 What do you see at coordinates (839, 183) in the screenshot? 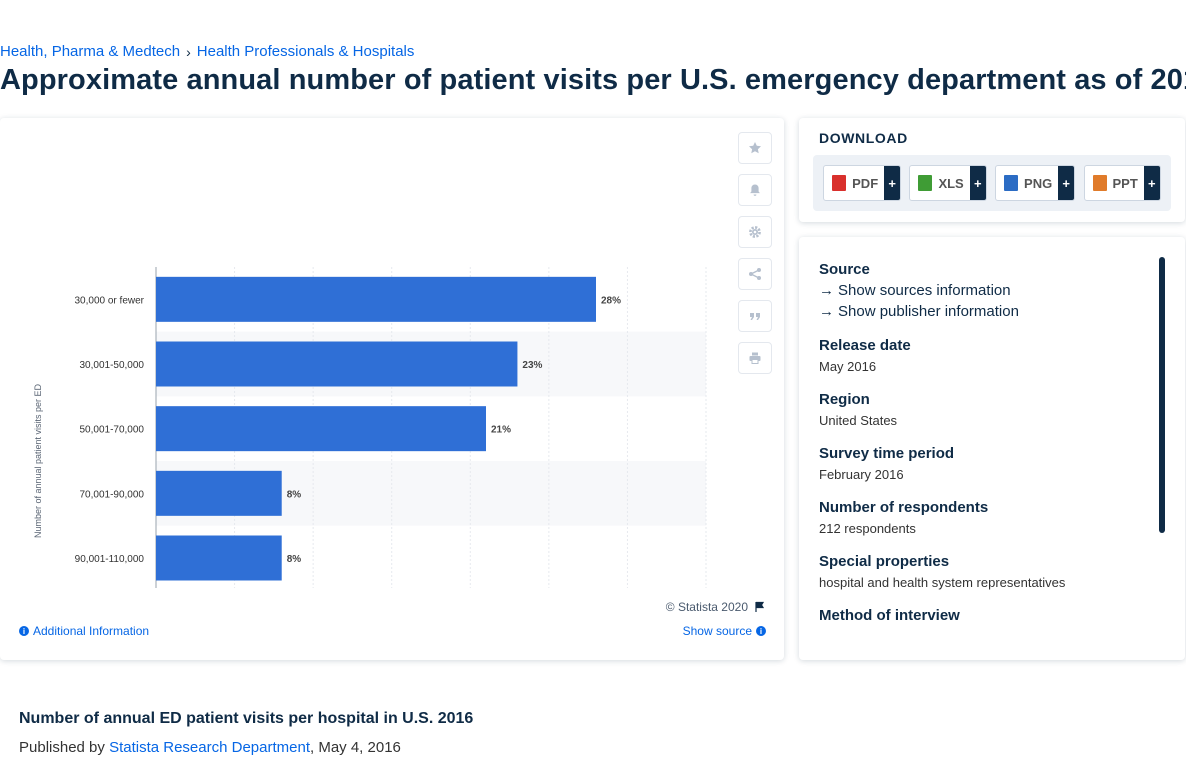
I see `pdf-file-icon` at bounding box center [839, 183].